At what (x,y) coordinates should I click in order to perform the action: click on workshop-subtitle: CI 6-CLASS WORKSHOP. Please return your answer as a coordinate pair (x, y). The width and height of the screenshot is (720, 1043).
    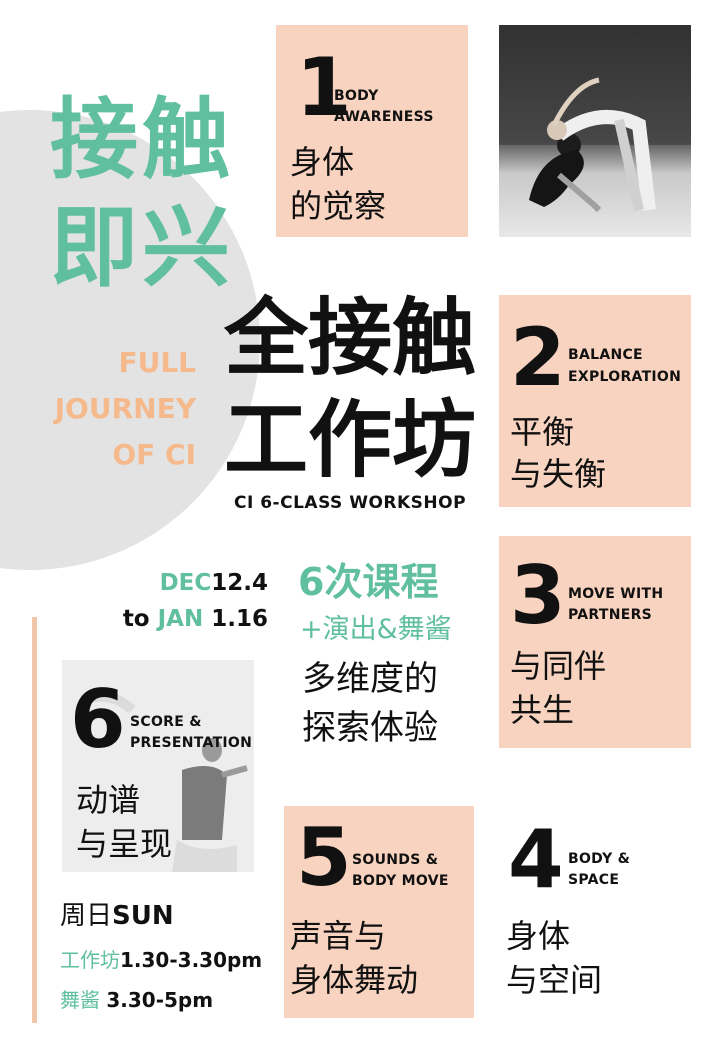
    Looking at the image, I should click on (350, 503).